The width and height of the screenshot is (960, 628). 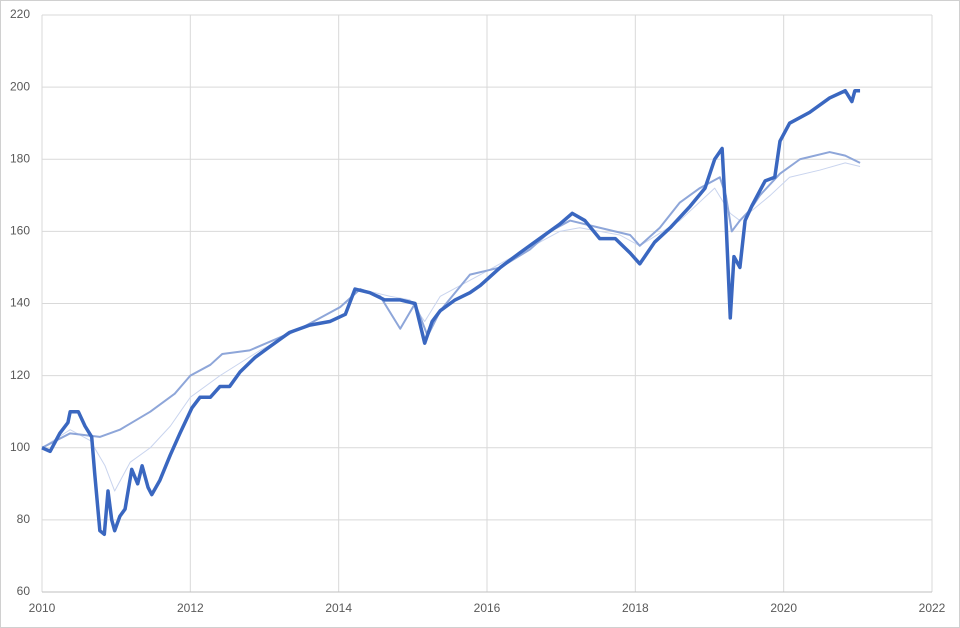 What do you see at coordinates (20, 158) in the screenshot?
I see `y-tick-label: 180` at bounding box center [20, 158].